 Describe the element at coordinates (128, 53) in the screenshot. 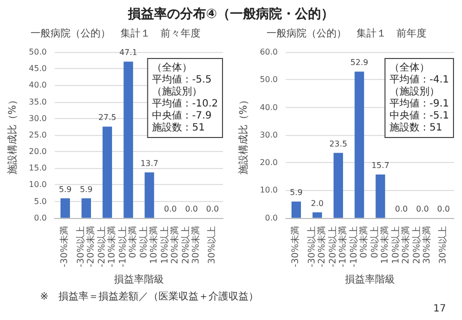

I see `data-label: 47.1` at that location.